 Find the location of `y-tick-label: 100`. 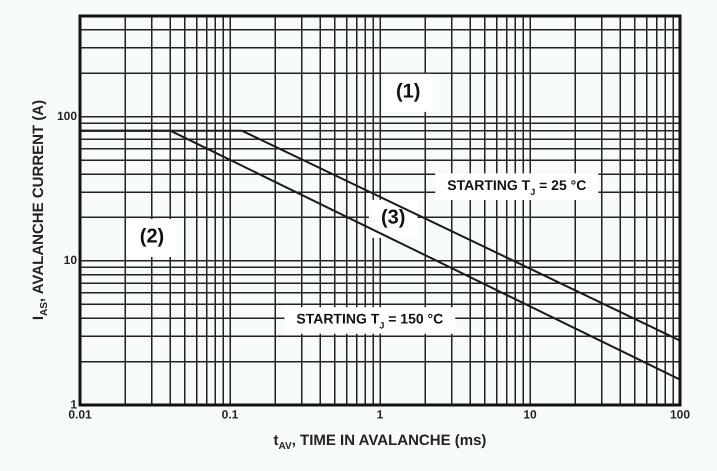

y-tick-label: 100 is located at coordinates (67, 116).